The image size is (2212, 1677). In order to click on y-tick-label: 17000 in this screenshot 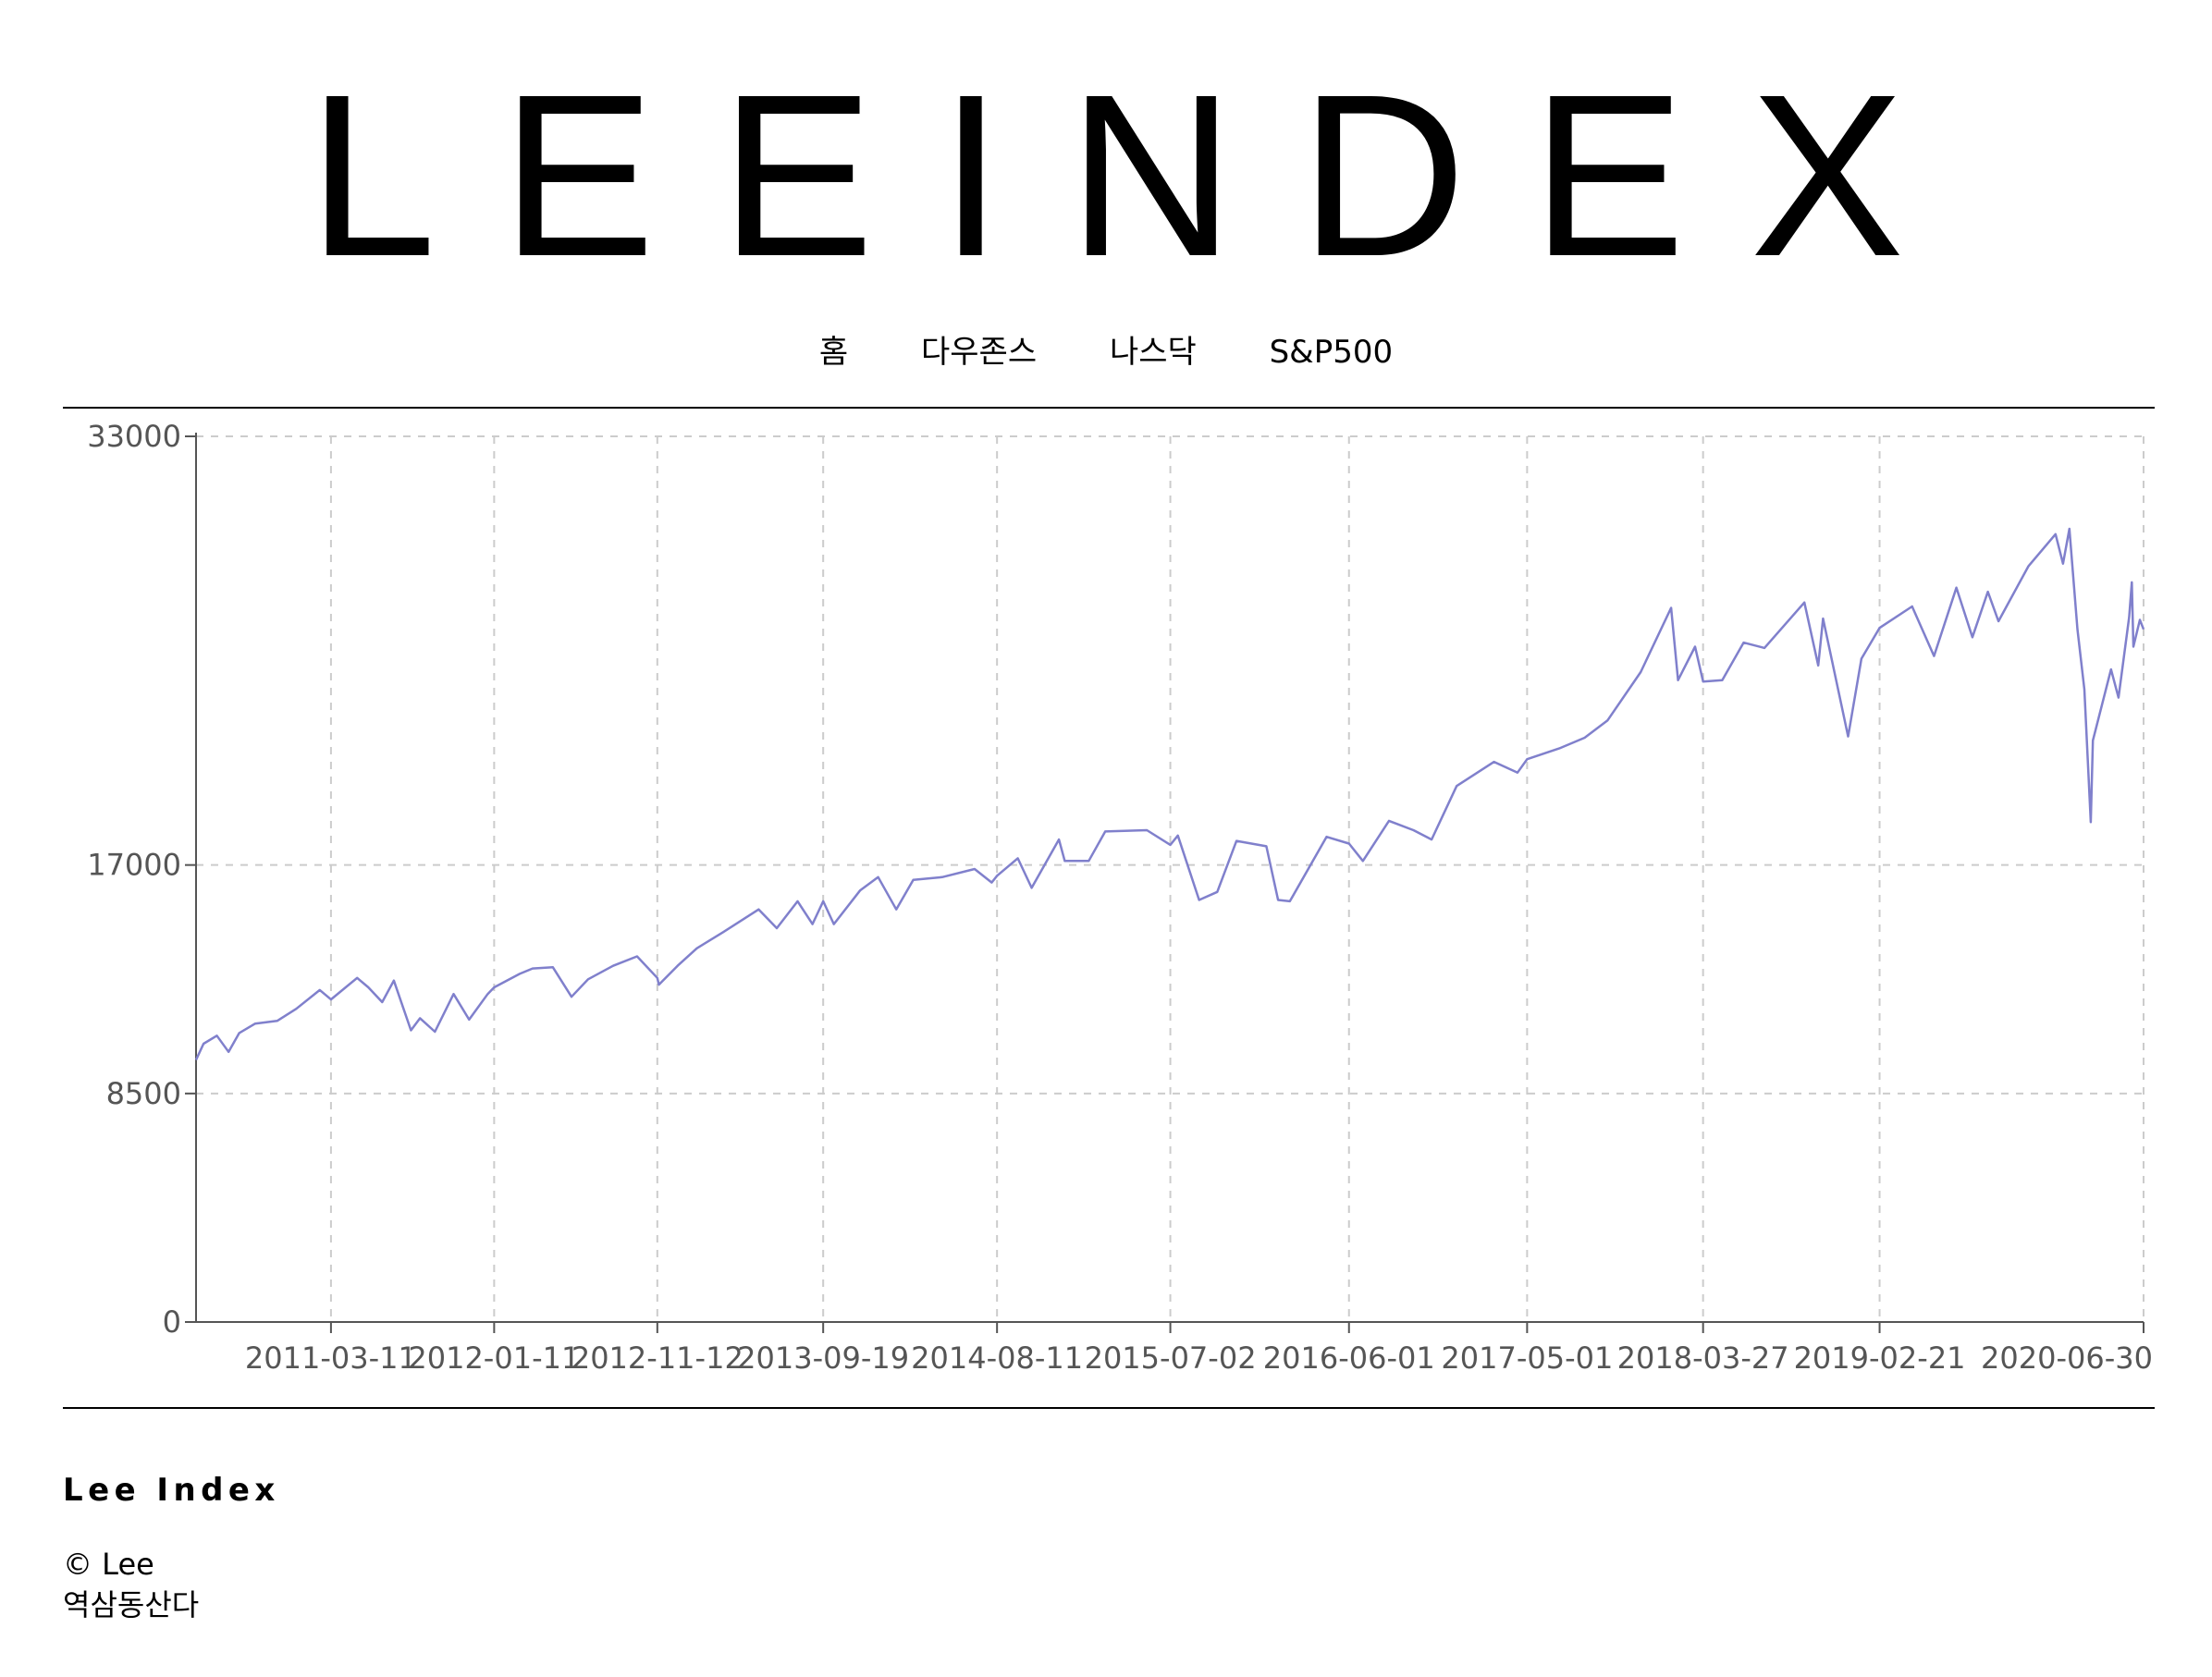, I will do `click(134, 865)`.